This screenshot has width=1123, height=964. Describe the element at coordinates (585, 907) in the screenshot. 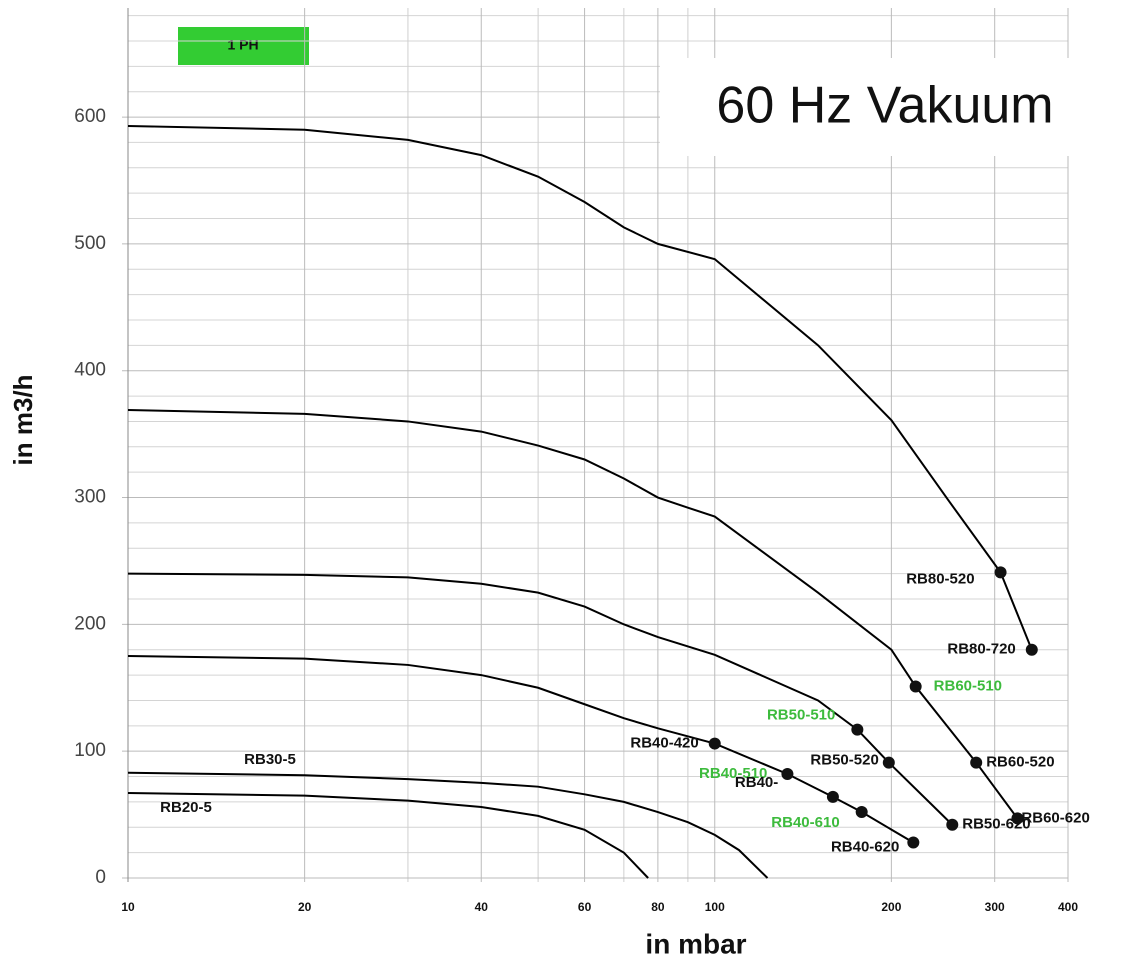

I see `x-tick-label: 60` at that location.